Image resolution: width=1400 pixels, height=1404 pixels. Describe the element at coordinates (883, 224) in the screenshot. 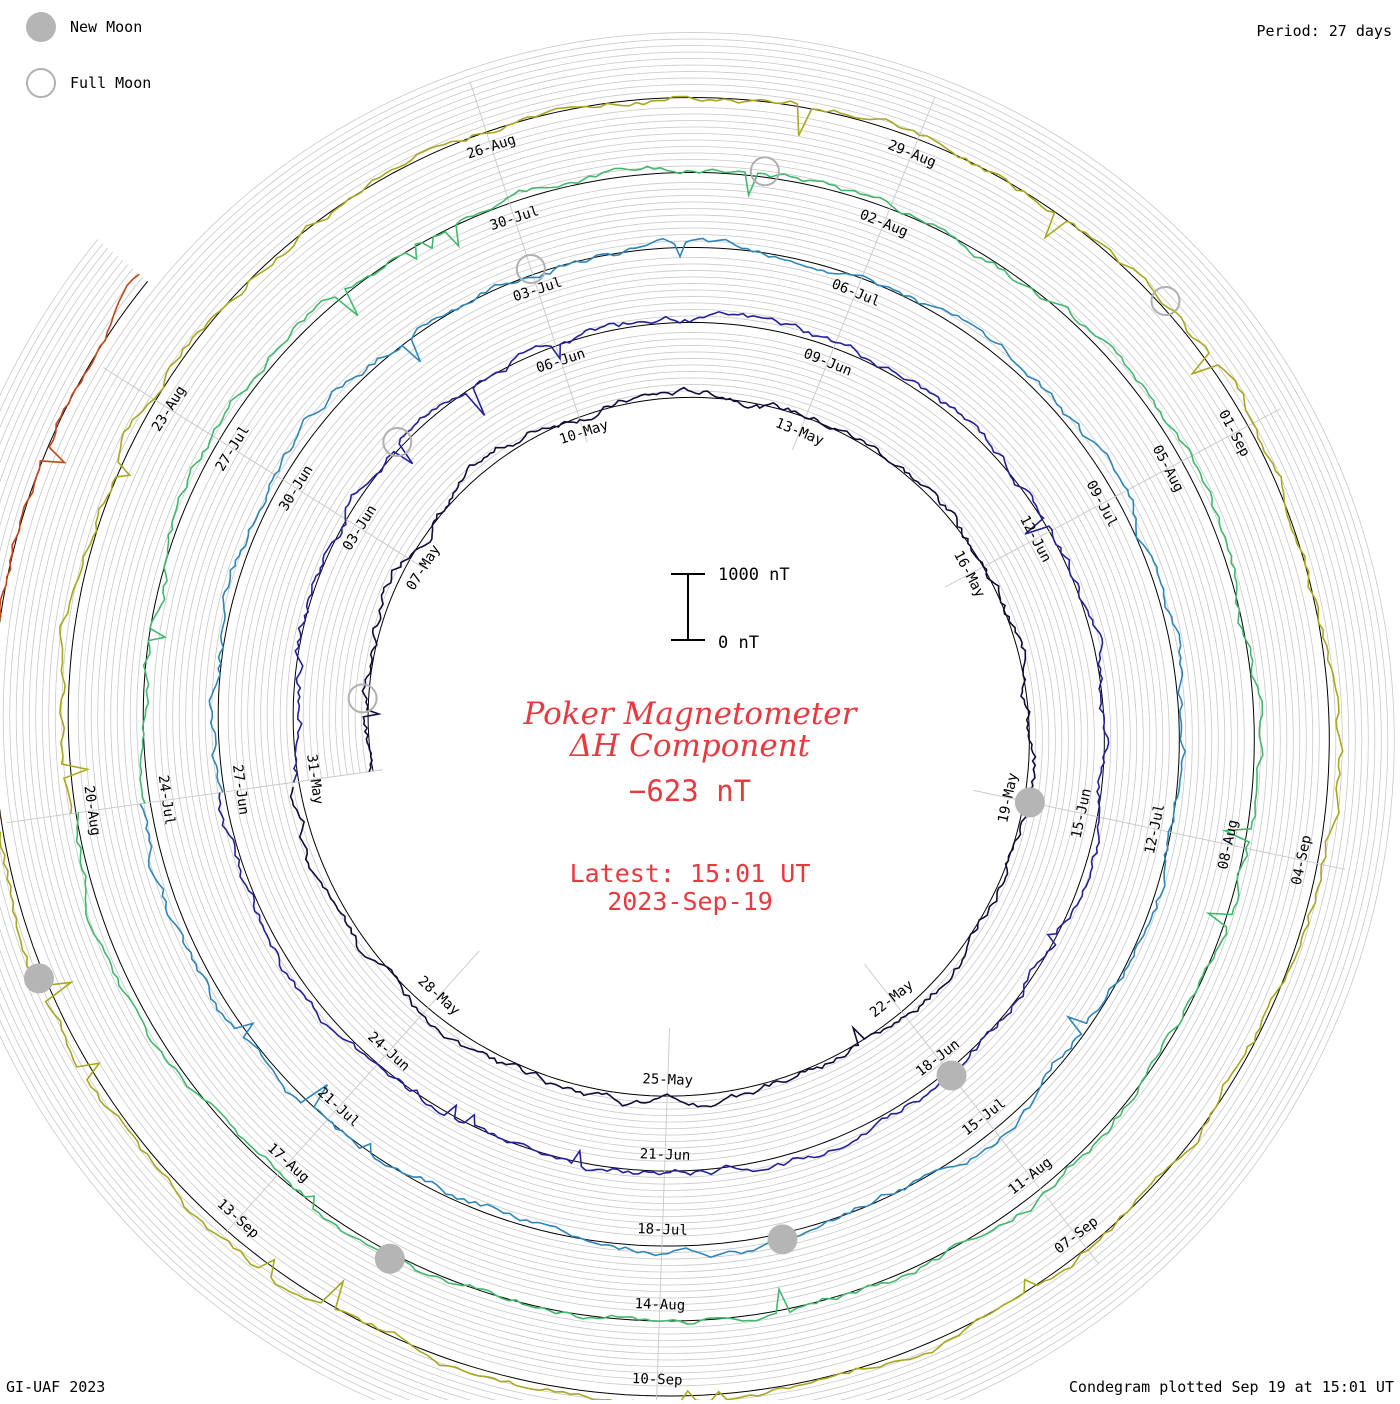

I see `date-label: 02-Aug` at that location.